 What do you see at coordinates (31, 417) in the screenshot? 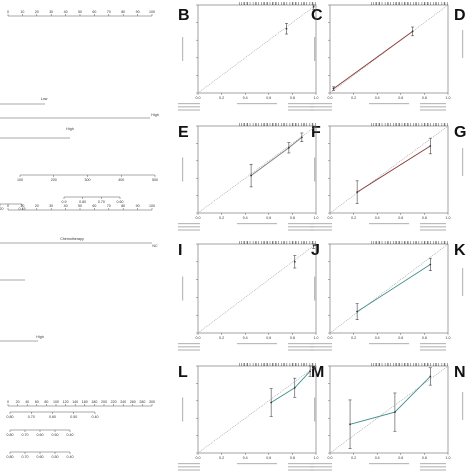
I see `probability-scale-2a-tick-label: 0.70` at bounding box center [31, 417].